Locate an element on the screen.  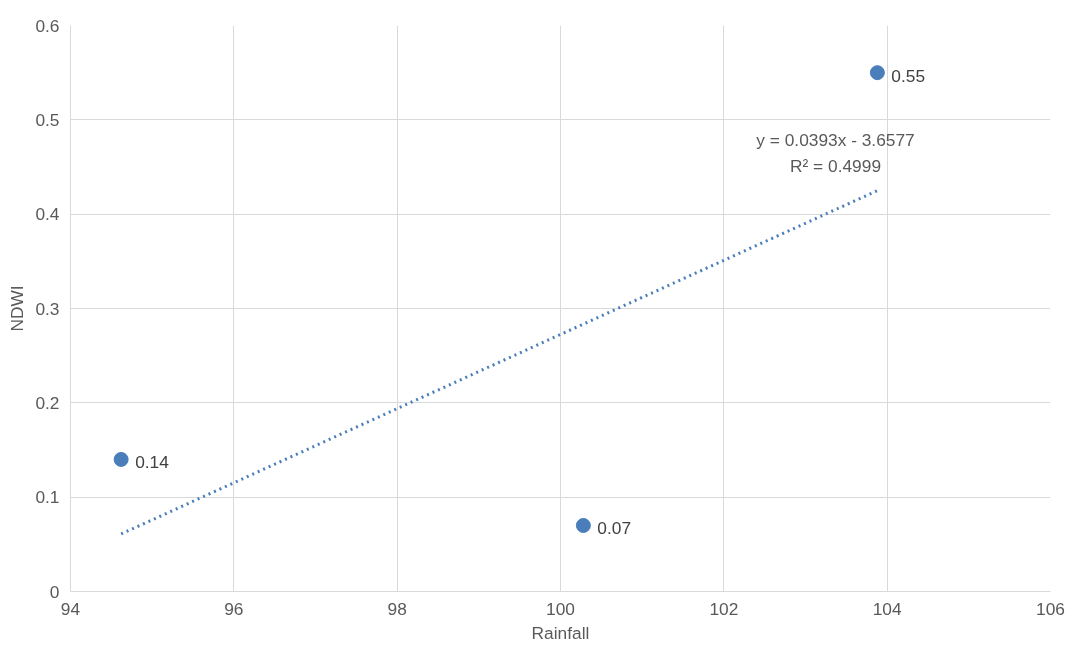
data-label: 0.07 is located at coordinates (614, 528).